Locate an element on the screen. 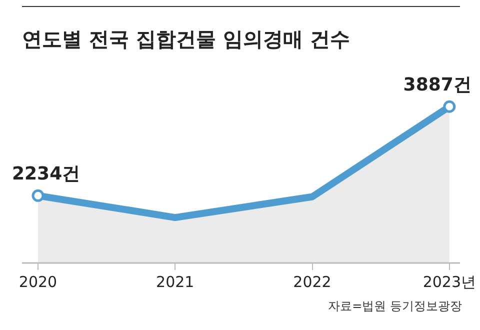  chart-title: 연도별 전국 집합건물 임의경매 건수 is located at coordinates (186, 39).